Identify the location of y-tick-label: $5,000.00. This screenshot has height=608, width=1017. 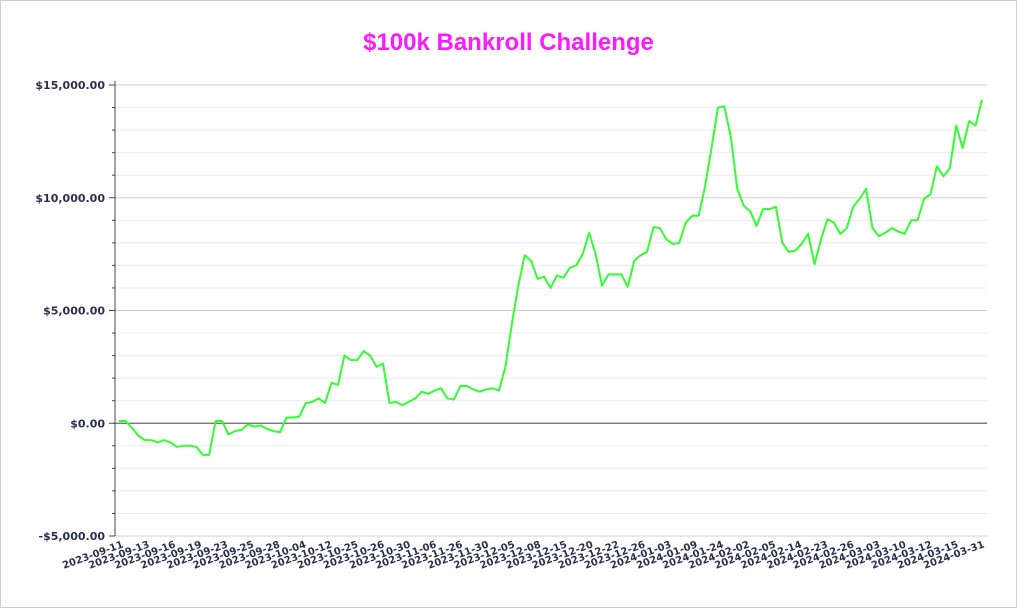
(74, 311).